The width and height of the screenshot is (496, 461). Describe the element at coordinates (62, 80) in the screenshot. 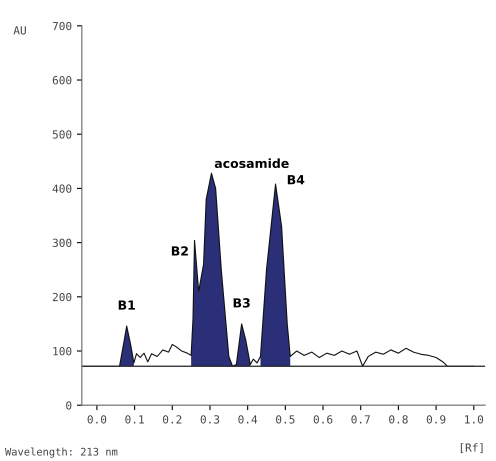

I see `y-tick-label: 600` at that location.